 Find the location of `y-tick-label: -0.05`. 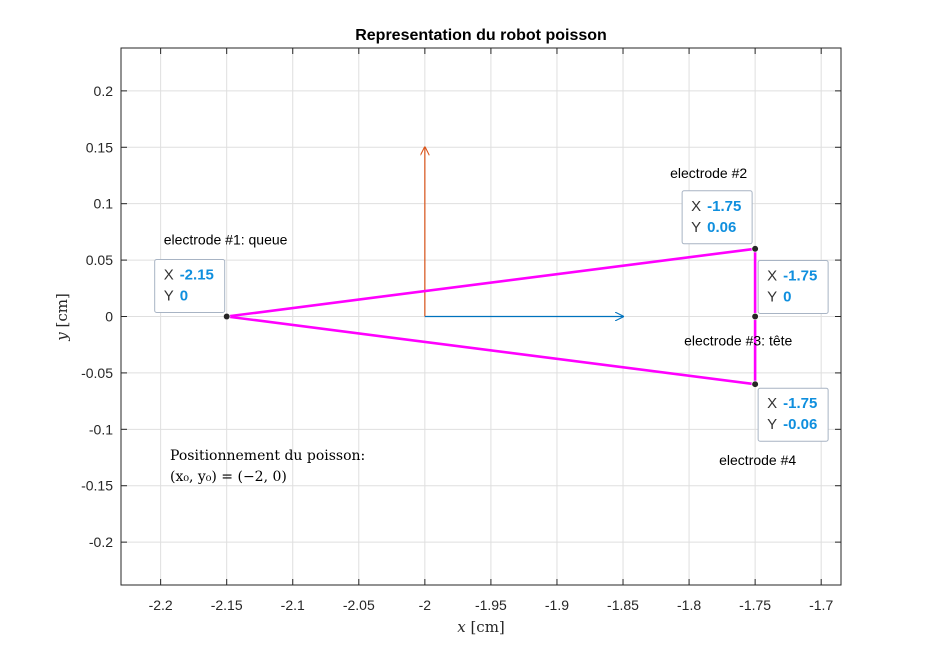

y-tick-label: -0.05 is located at coordinates (97, 373).